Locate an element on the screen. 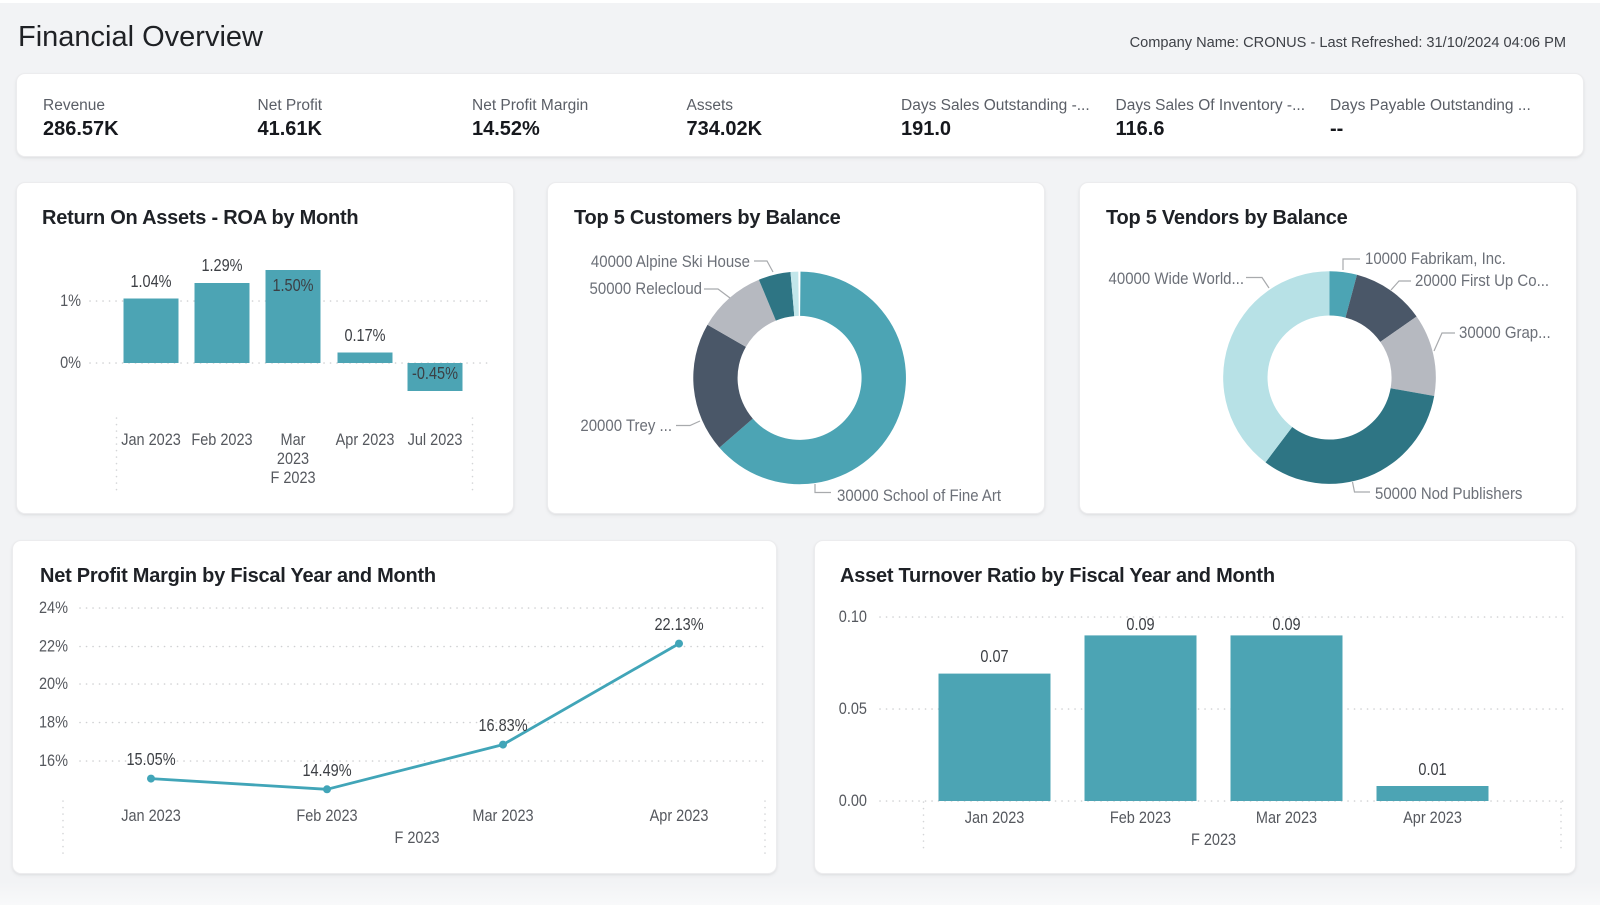  svg-text: 1.29% is located at coordinates (221, 266).